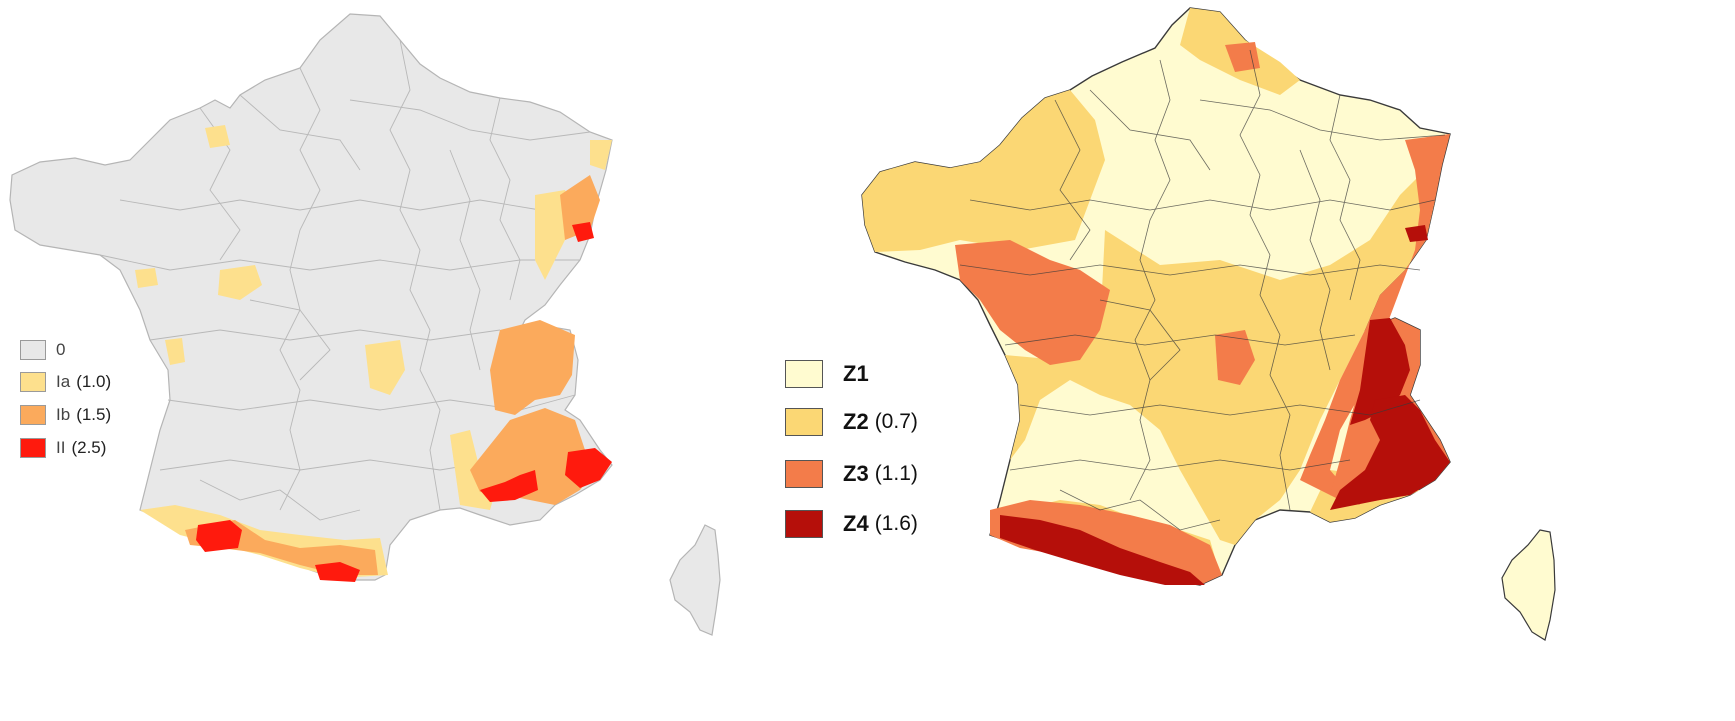 Image resolution: width=1735 pixels, height=721 pixels. I want to click on legend-item-ia: Ia (1.0), so click(65, 382).